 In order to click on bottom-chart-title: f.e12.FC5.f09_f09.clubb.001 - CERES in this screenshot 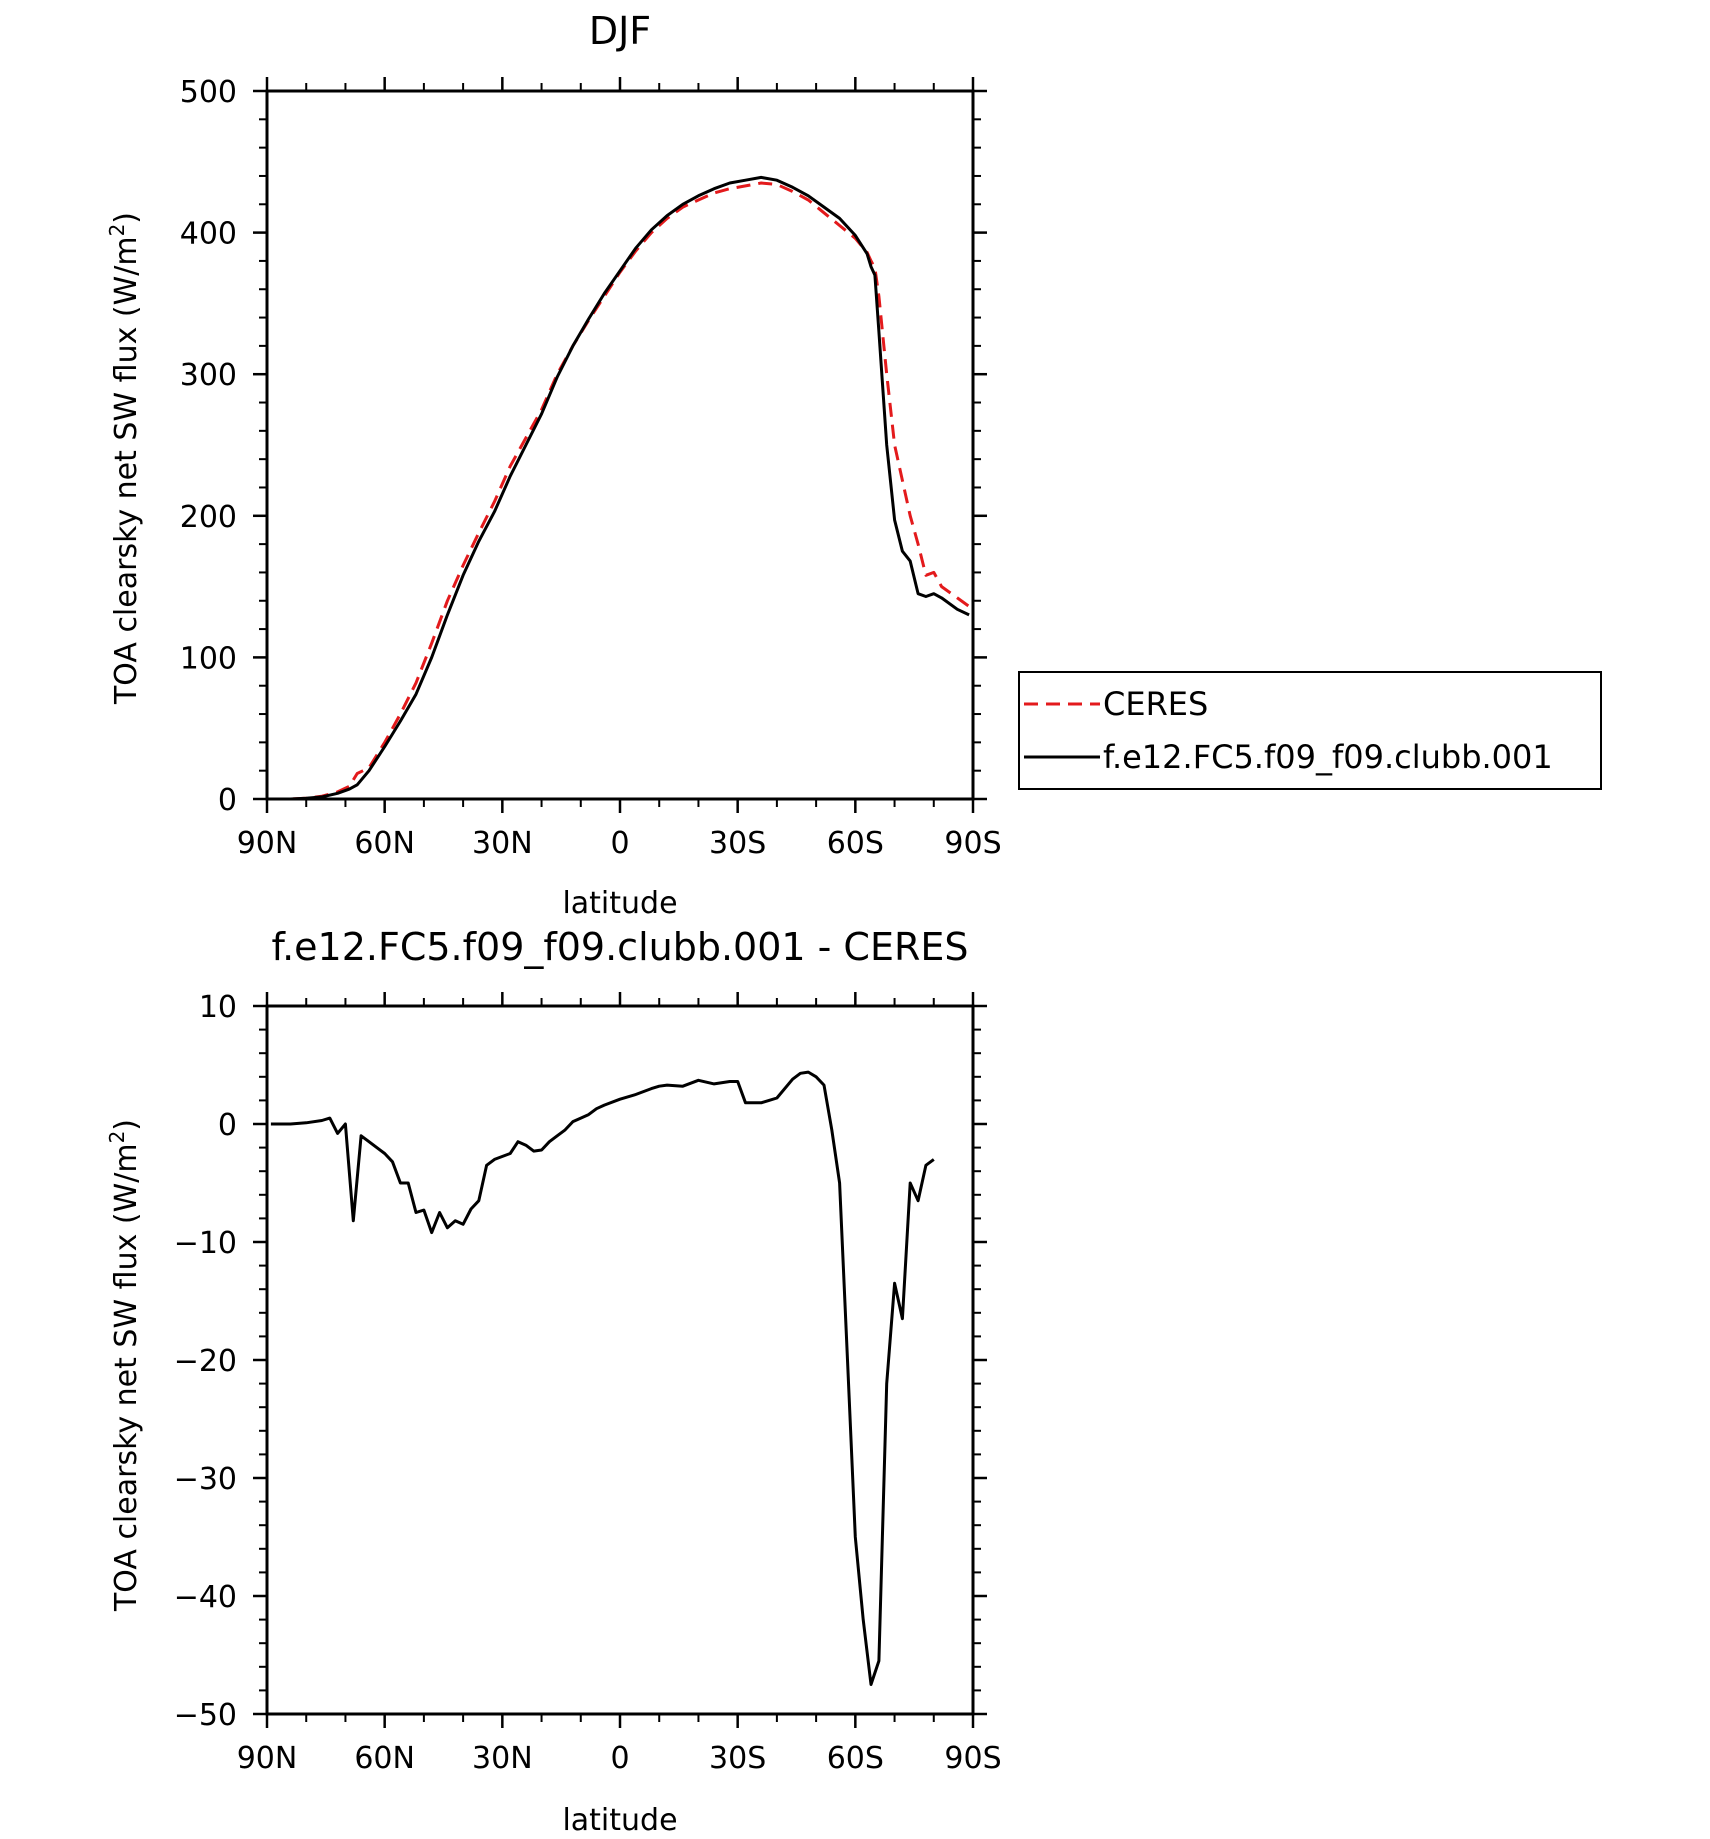, I will do `click(619, 947)`.